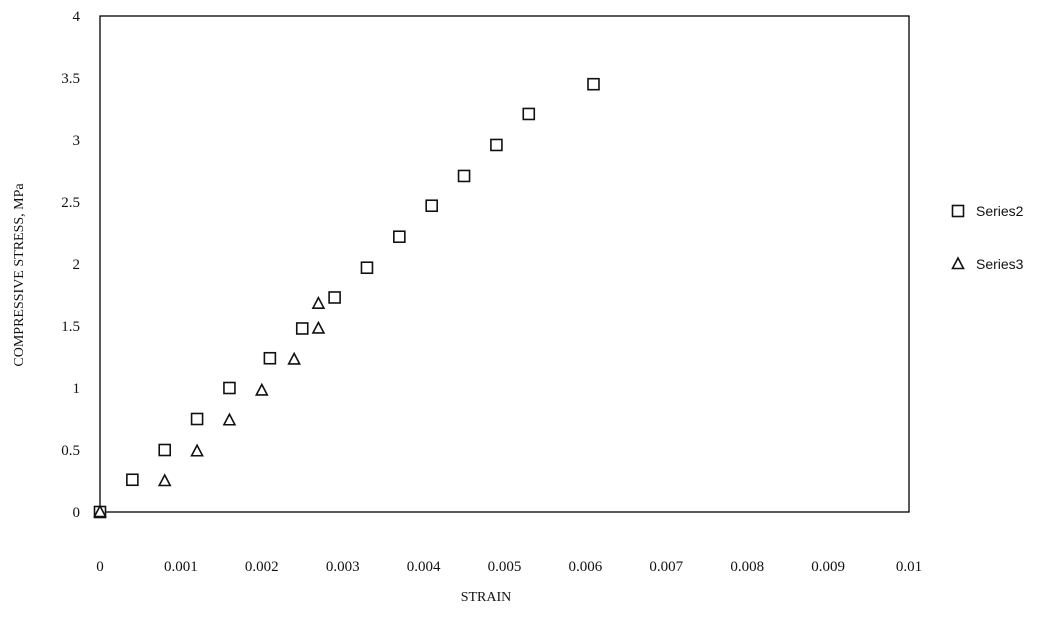 This screenshot has height=630, width=1042. What do you see at coordinates (747, 567) in the screenshot?
I see `x-tick-label: 0.008` at bounding box center [747, 567].